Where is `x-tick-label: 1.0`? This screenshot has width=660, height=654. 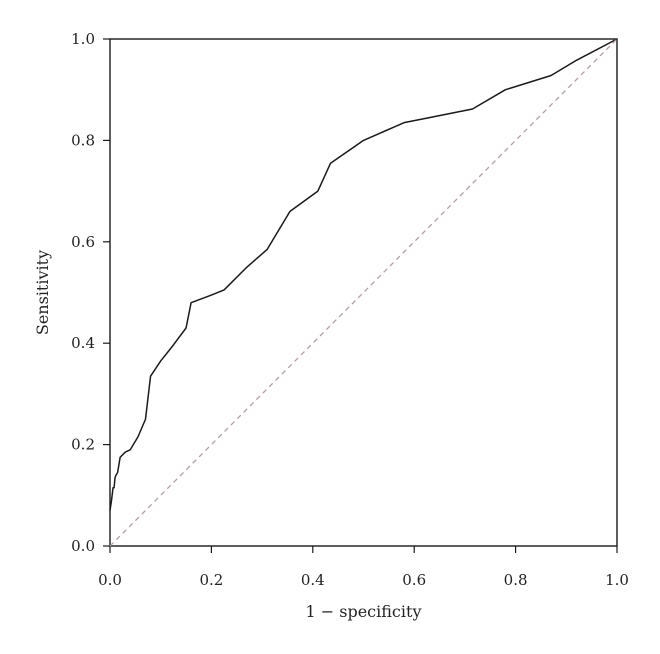 x-tick-label: 1.0 is located at coordinates (617, 580).